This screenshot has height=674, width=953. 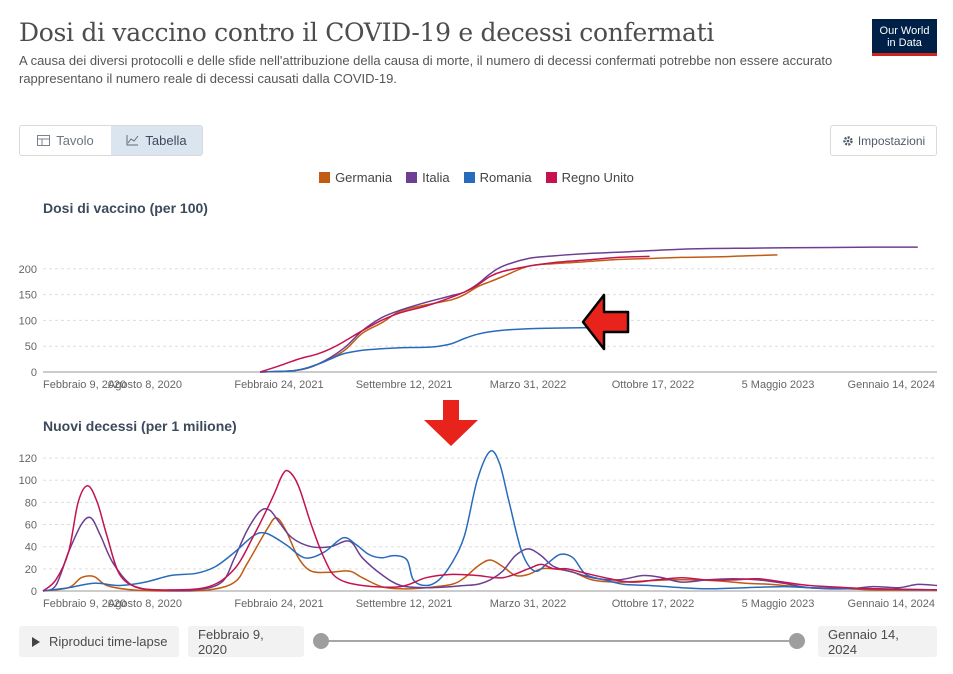 I want to click on start-date-text: Febbraio 9, 2020, so click(x=231, y=641).